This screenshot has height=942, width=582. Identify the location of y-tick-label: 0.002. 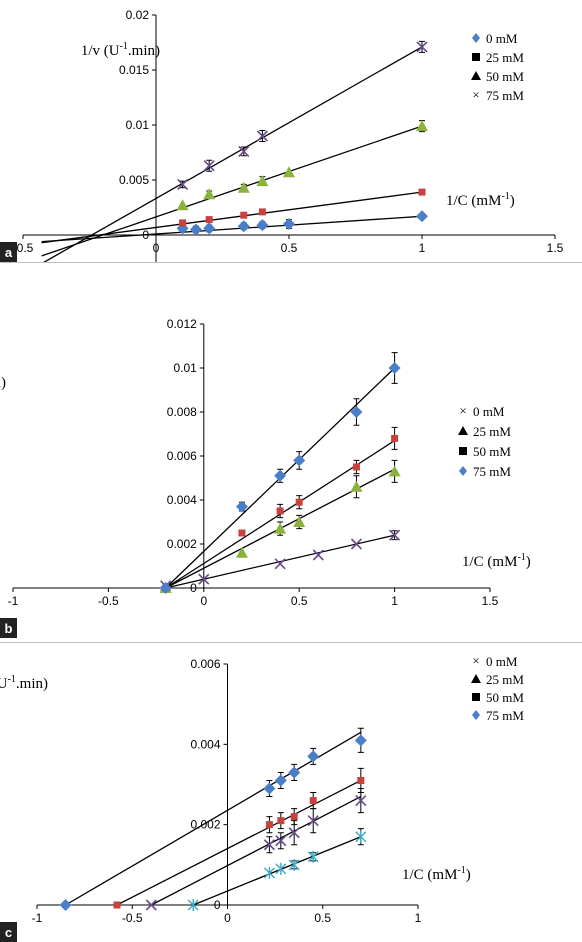
(182, 544).